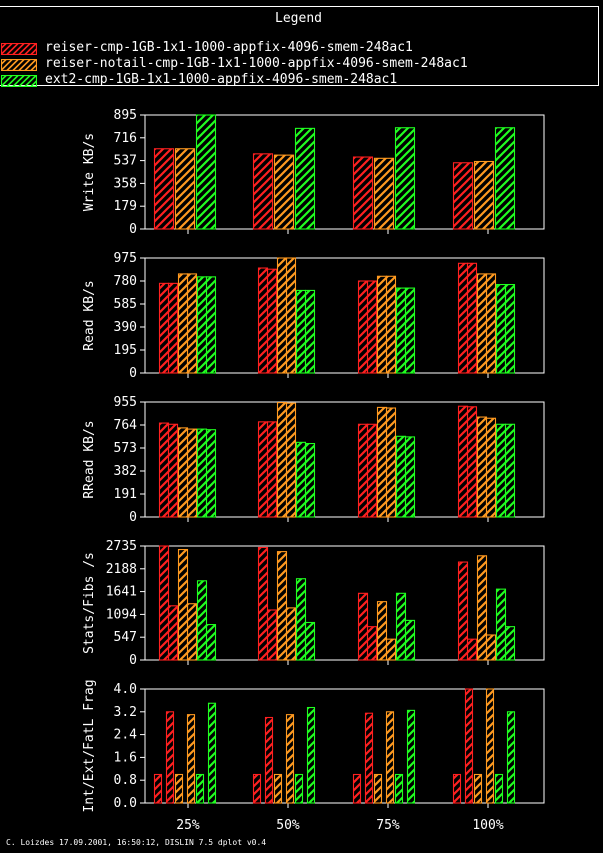  I want to click on bar-4-s1-g3-b1, so click(363, 626).